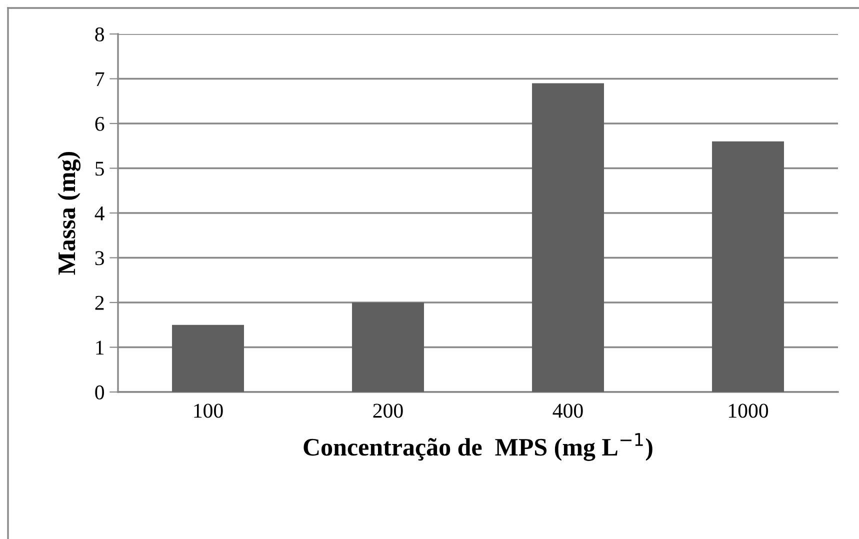 This screenshot has height=539, width=859. Describe the element at coordinates (567, 411) in the screenshot. I see `x-tick-label: 400` at that location.